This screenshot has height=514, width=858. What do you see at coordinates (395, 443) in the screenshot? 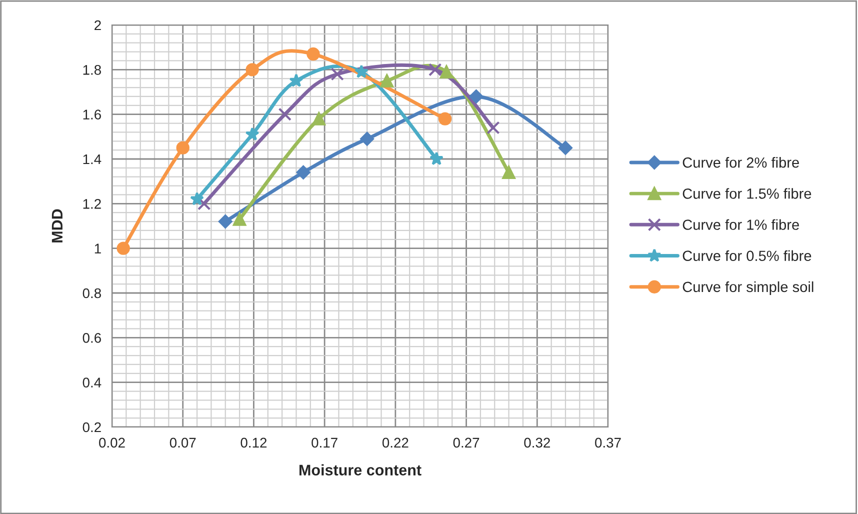
I see `x-tick-label: 0.22` at bounding box center [395, 443].